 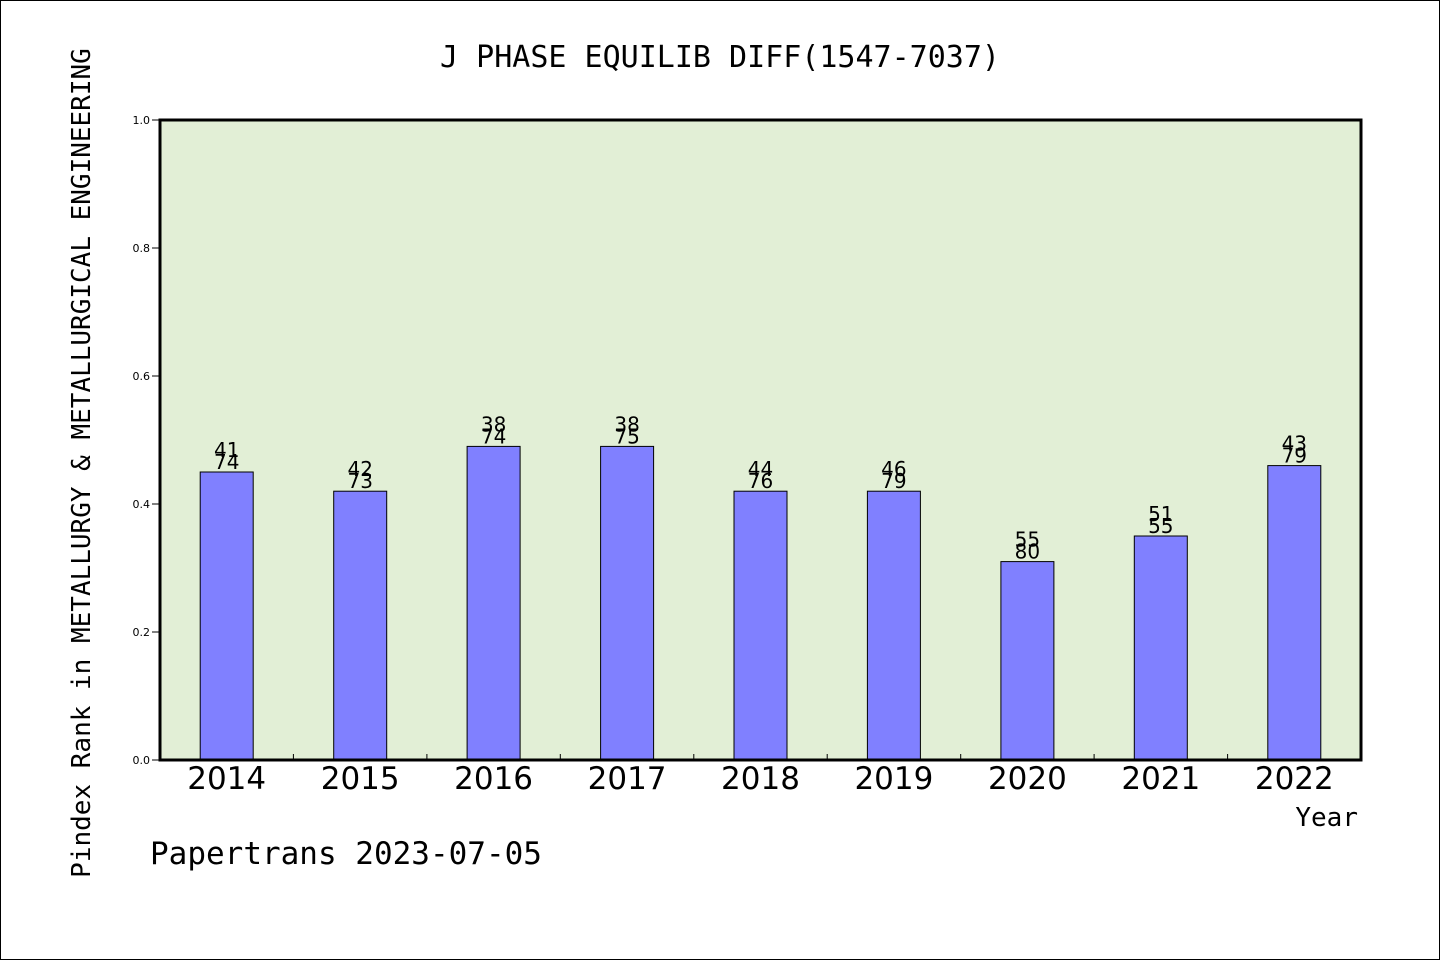 What do you see at coordinates (359, 481) in the screenshot?
I see `bar-label-bottom: 73` at bounding box center [359, 481].